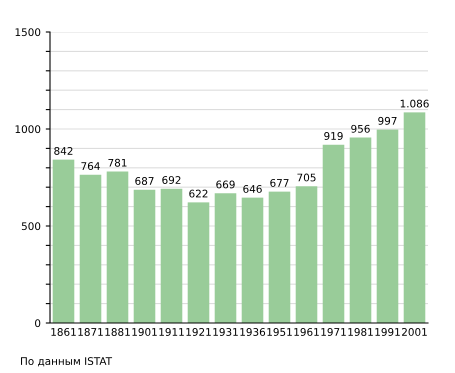 Image resolution: width=455 pixels, height=373 pixels. I want to click on x-tick-label: 1881, so click(117, 332).